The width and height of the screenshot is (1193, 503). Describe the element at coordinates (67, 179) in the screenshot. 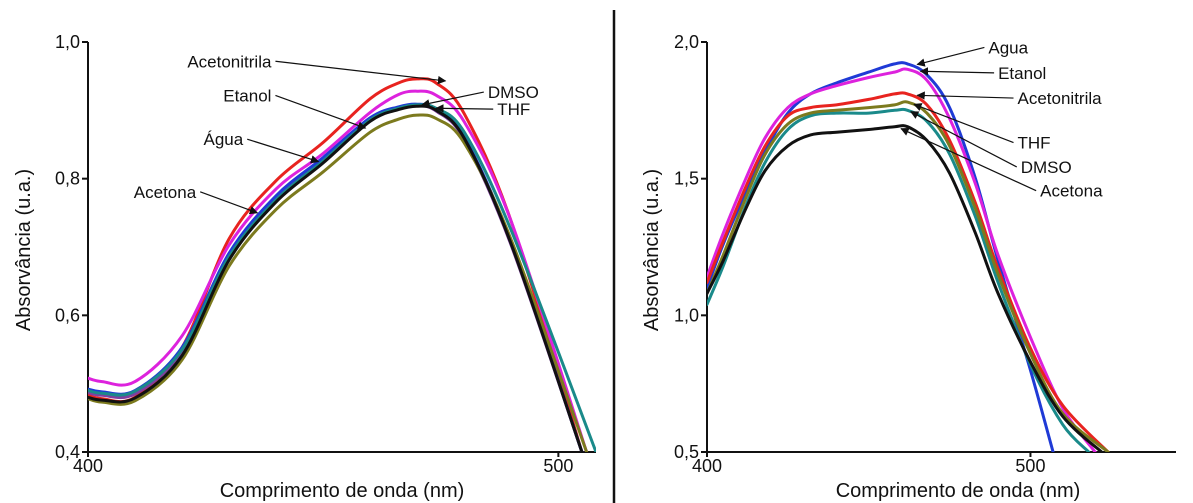

I see `y-tick-label: 0,8` at that location.